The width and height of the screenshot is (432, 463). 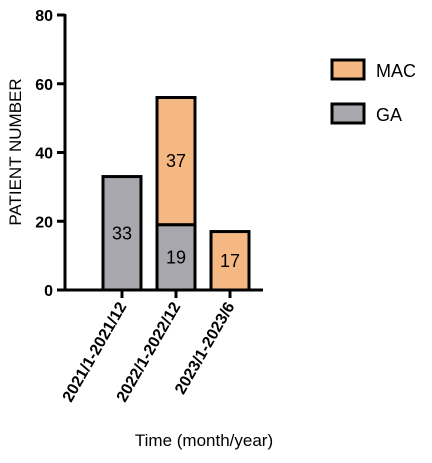 What do you see at coordinates (396, 71) in the screenshot?
I see `legend-label-mac: MAC` at bounding box center [396, 71].